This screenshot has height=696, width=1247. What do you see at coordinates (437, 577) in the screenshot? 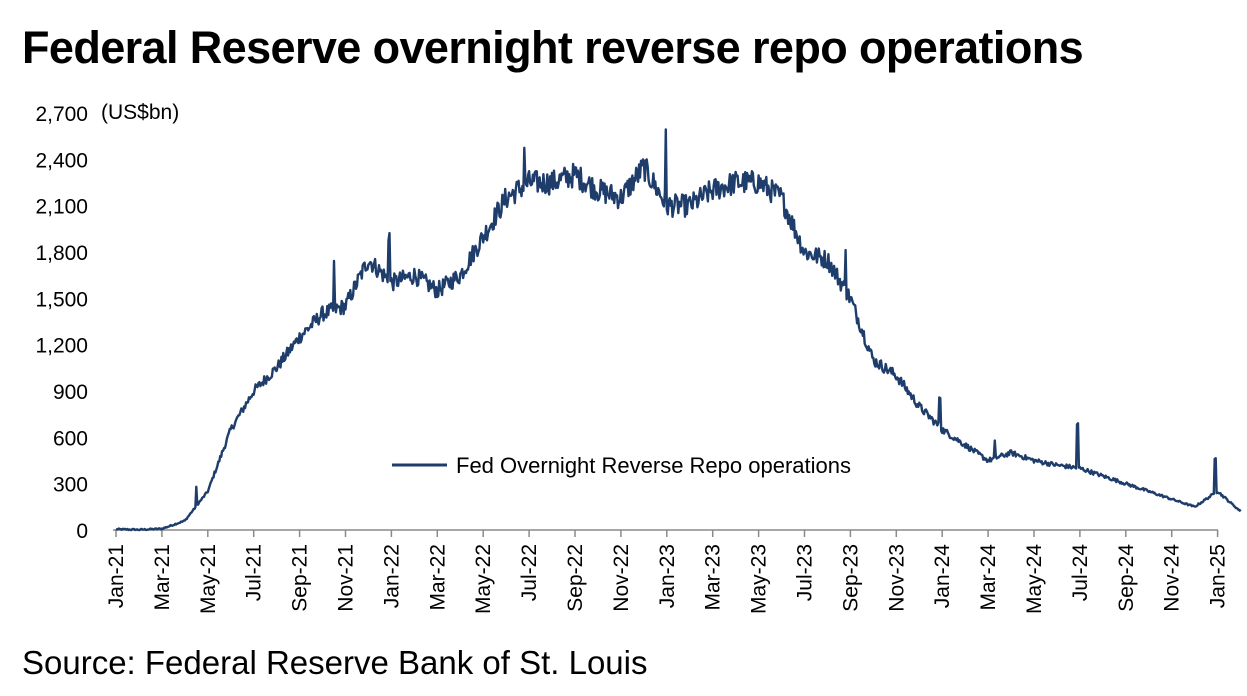
I see `x-tick-label: Mar-22` at bounding box center [437, 577].